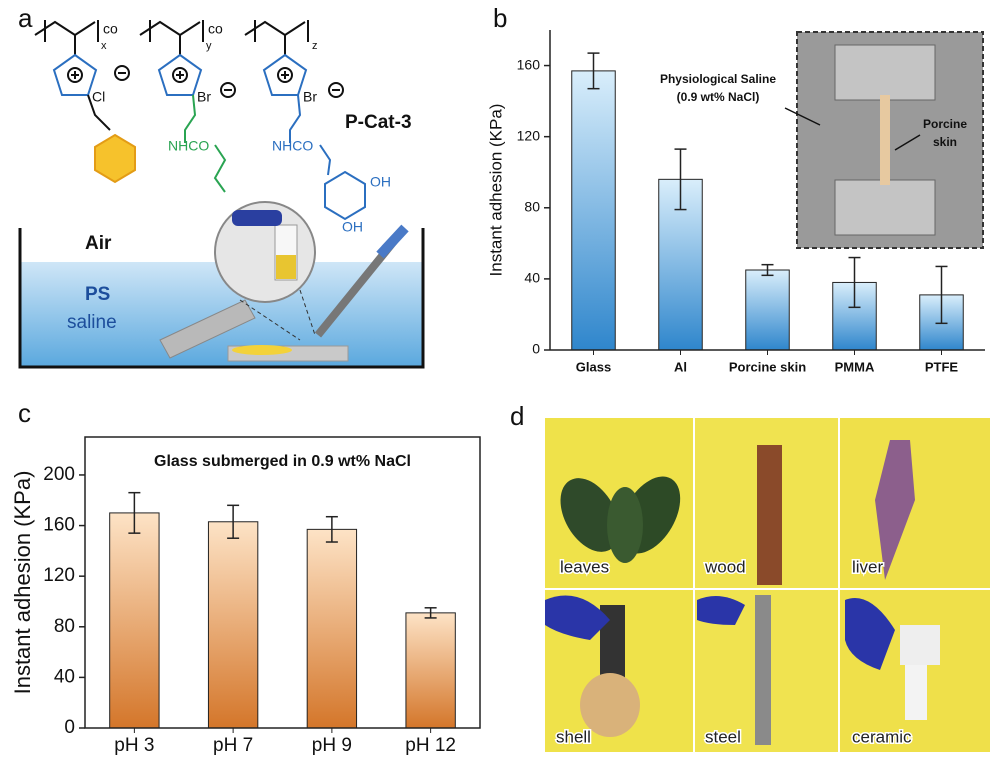 This screenshot has height=773, width=1000. I want to click on x-tick-label: pH 9, so click(332, 745).